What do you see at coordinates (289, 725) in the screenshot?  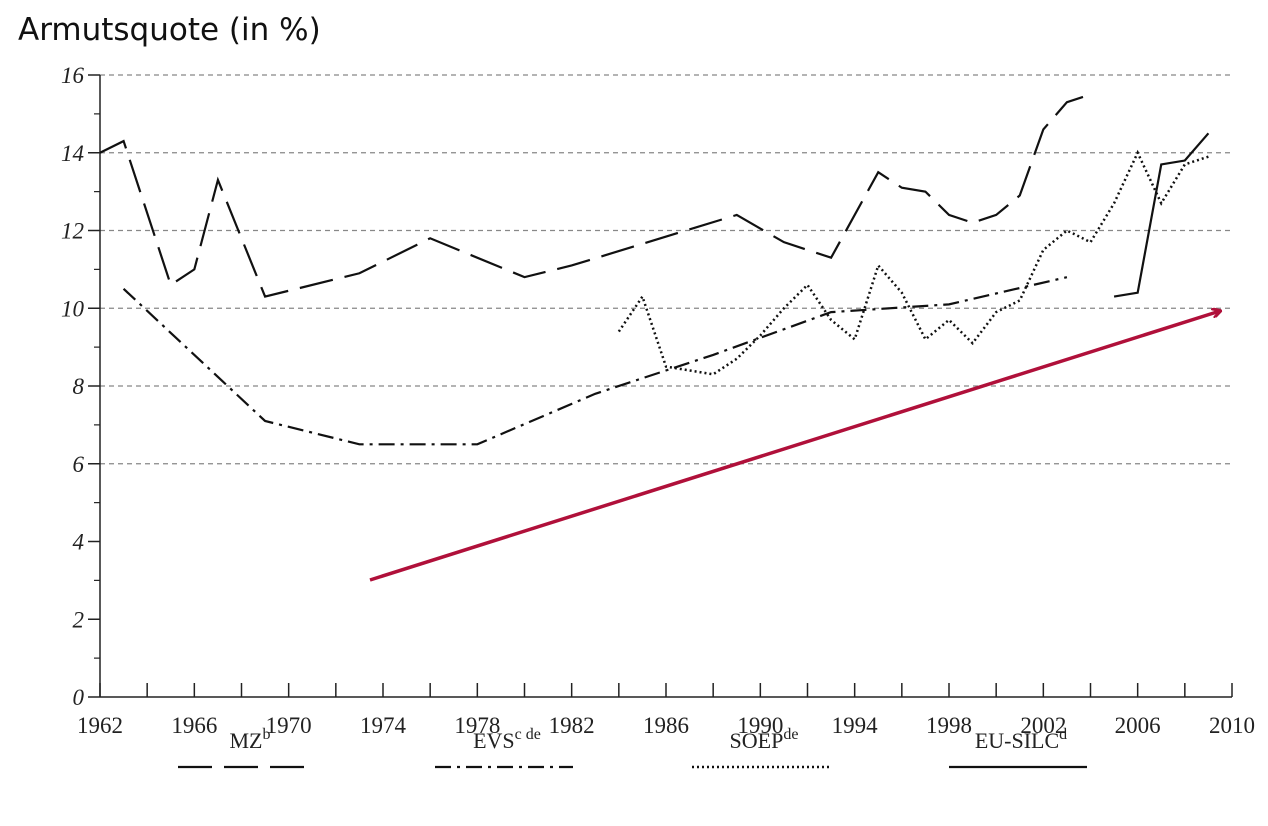 I see `x-tick-label: 1970` at bounding box center [289, 725].